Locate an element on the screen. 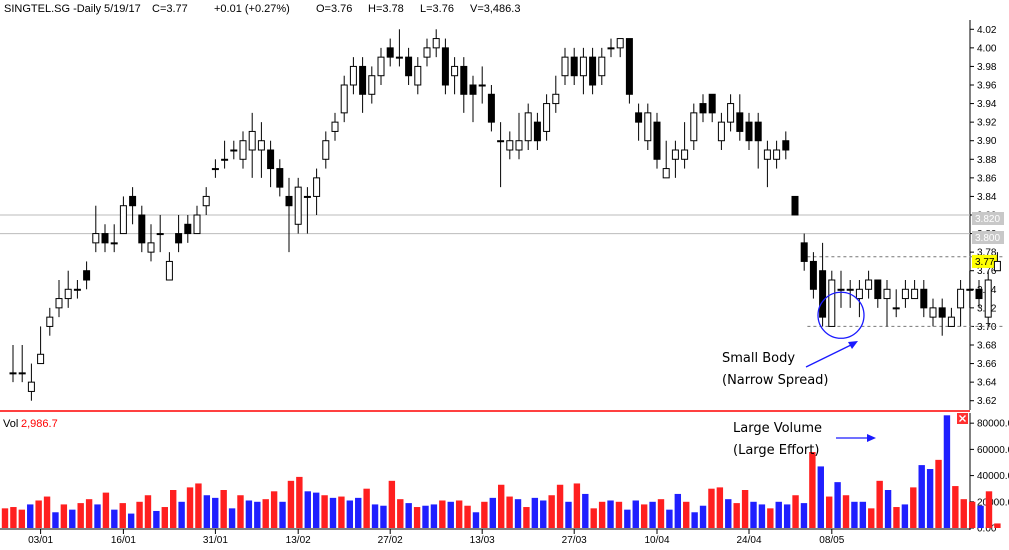 The height and width of the screenshot is (550, 1009). time-tick-label: 24/04 is located at coordinates (748, 540).